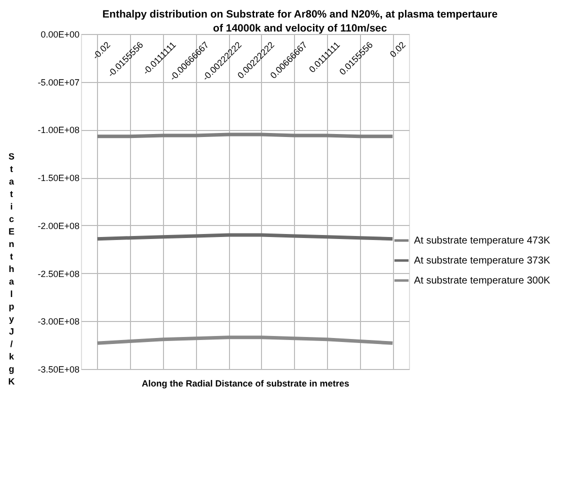  I want to click on text: Enthalpy distribution on Substrate for Ar80% and N20%, at plasma tempertaure, so click(300, 14).